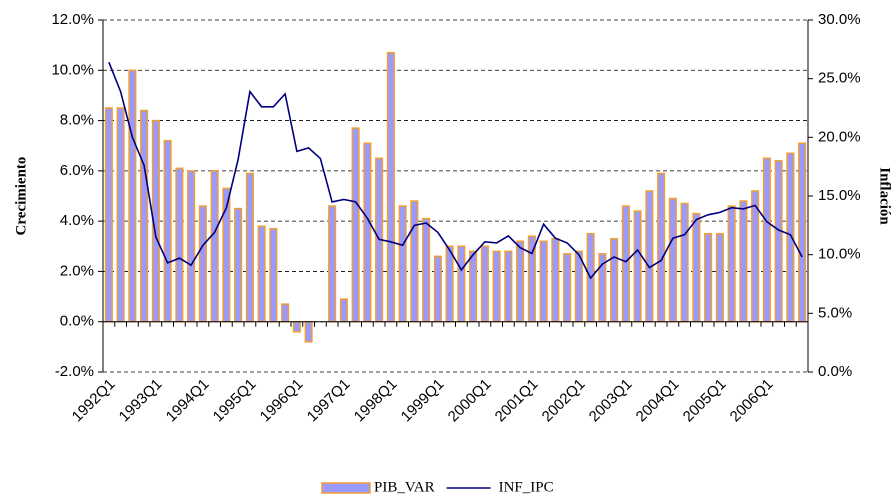  I want to click on y2-tick-label: 5.0%, so click(835, 312).